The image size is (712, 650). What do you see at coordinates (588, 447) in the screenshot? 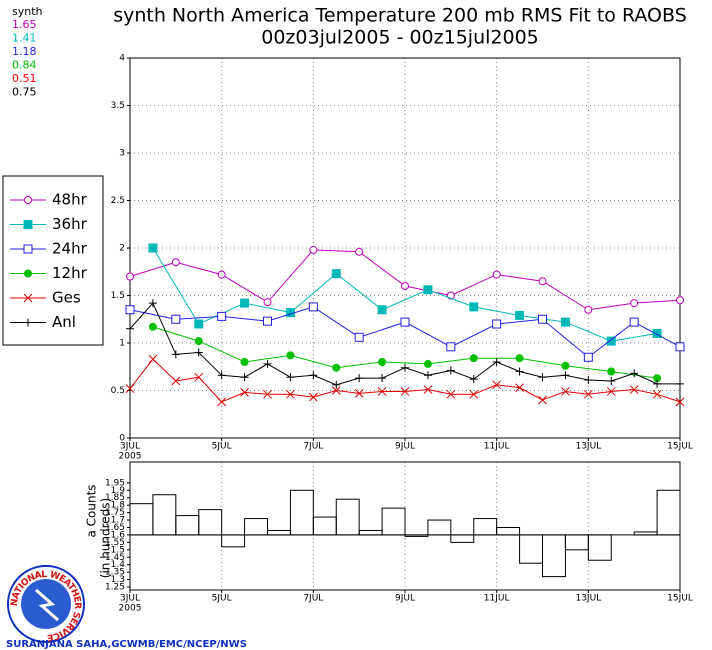
I see `x-tick-label: 13JUL` at bounding box center [588, 447].